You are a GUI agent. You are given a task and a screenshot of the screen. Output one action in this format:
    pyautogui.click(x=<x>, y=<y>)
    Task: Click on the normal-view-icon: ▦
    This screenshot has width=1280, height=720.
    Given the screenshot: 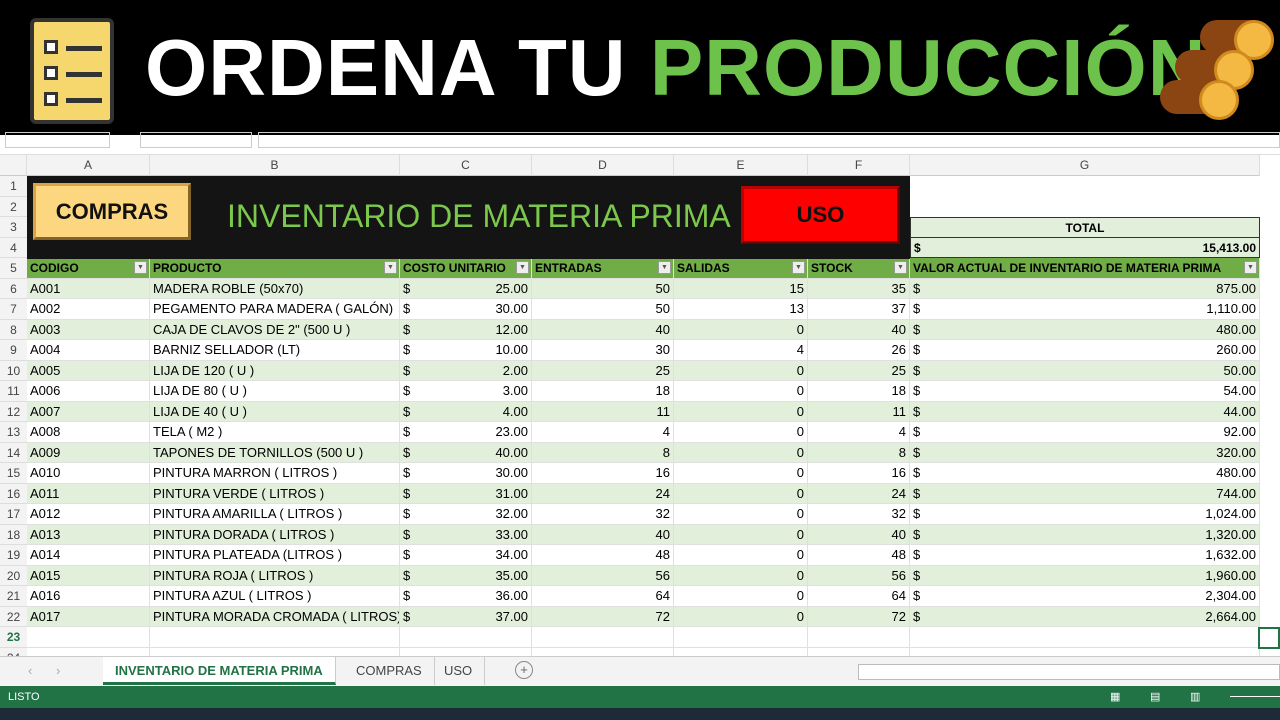 What is the action you would take?
    pyautogui.click(x=1115, y=697)
    